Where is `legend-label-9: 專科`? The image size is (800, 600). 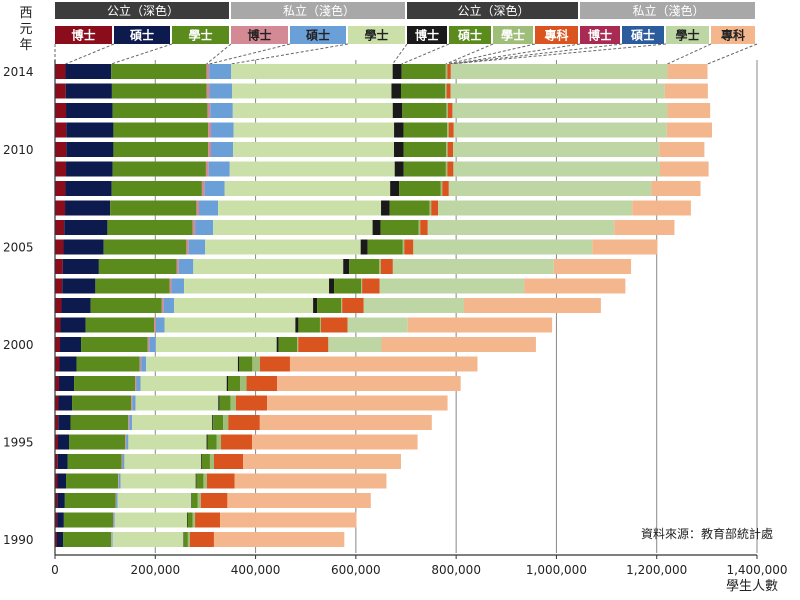
legend-label-9: 專科 is located at coordinates (556, 35).